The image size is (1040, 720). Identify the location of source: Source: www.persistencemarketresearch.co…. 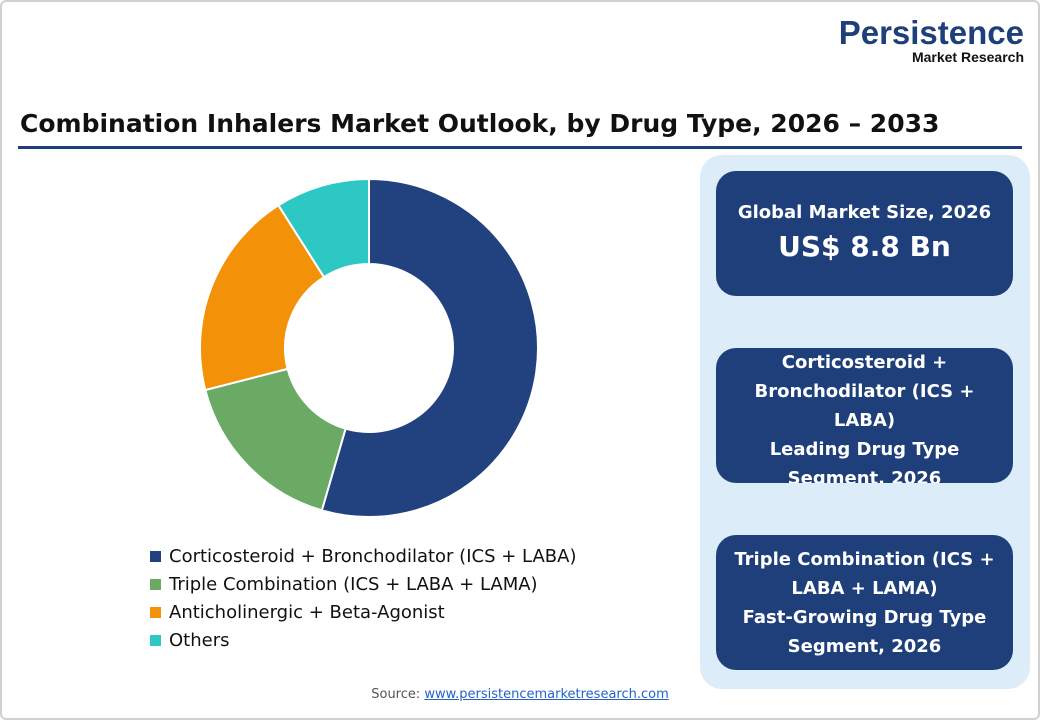
(520, 694).